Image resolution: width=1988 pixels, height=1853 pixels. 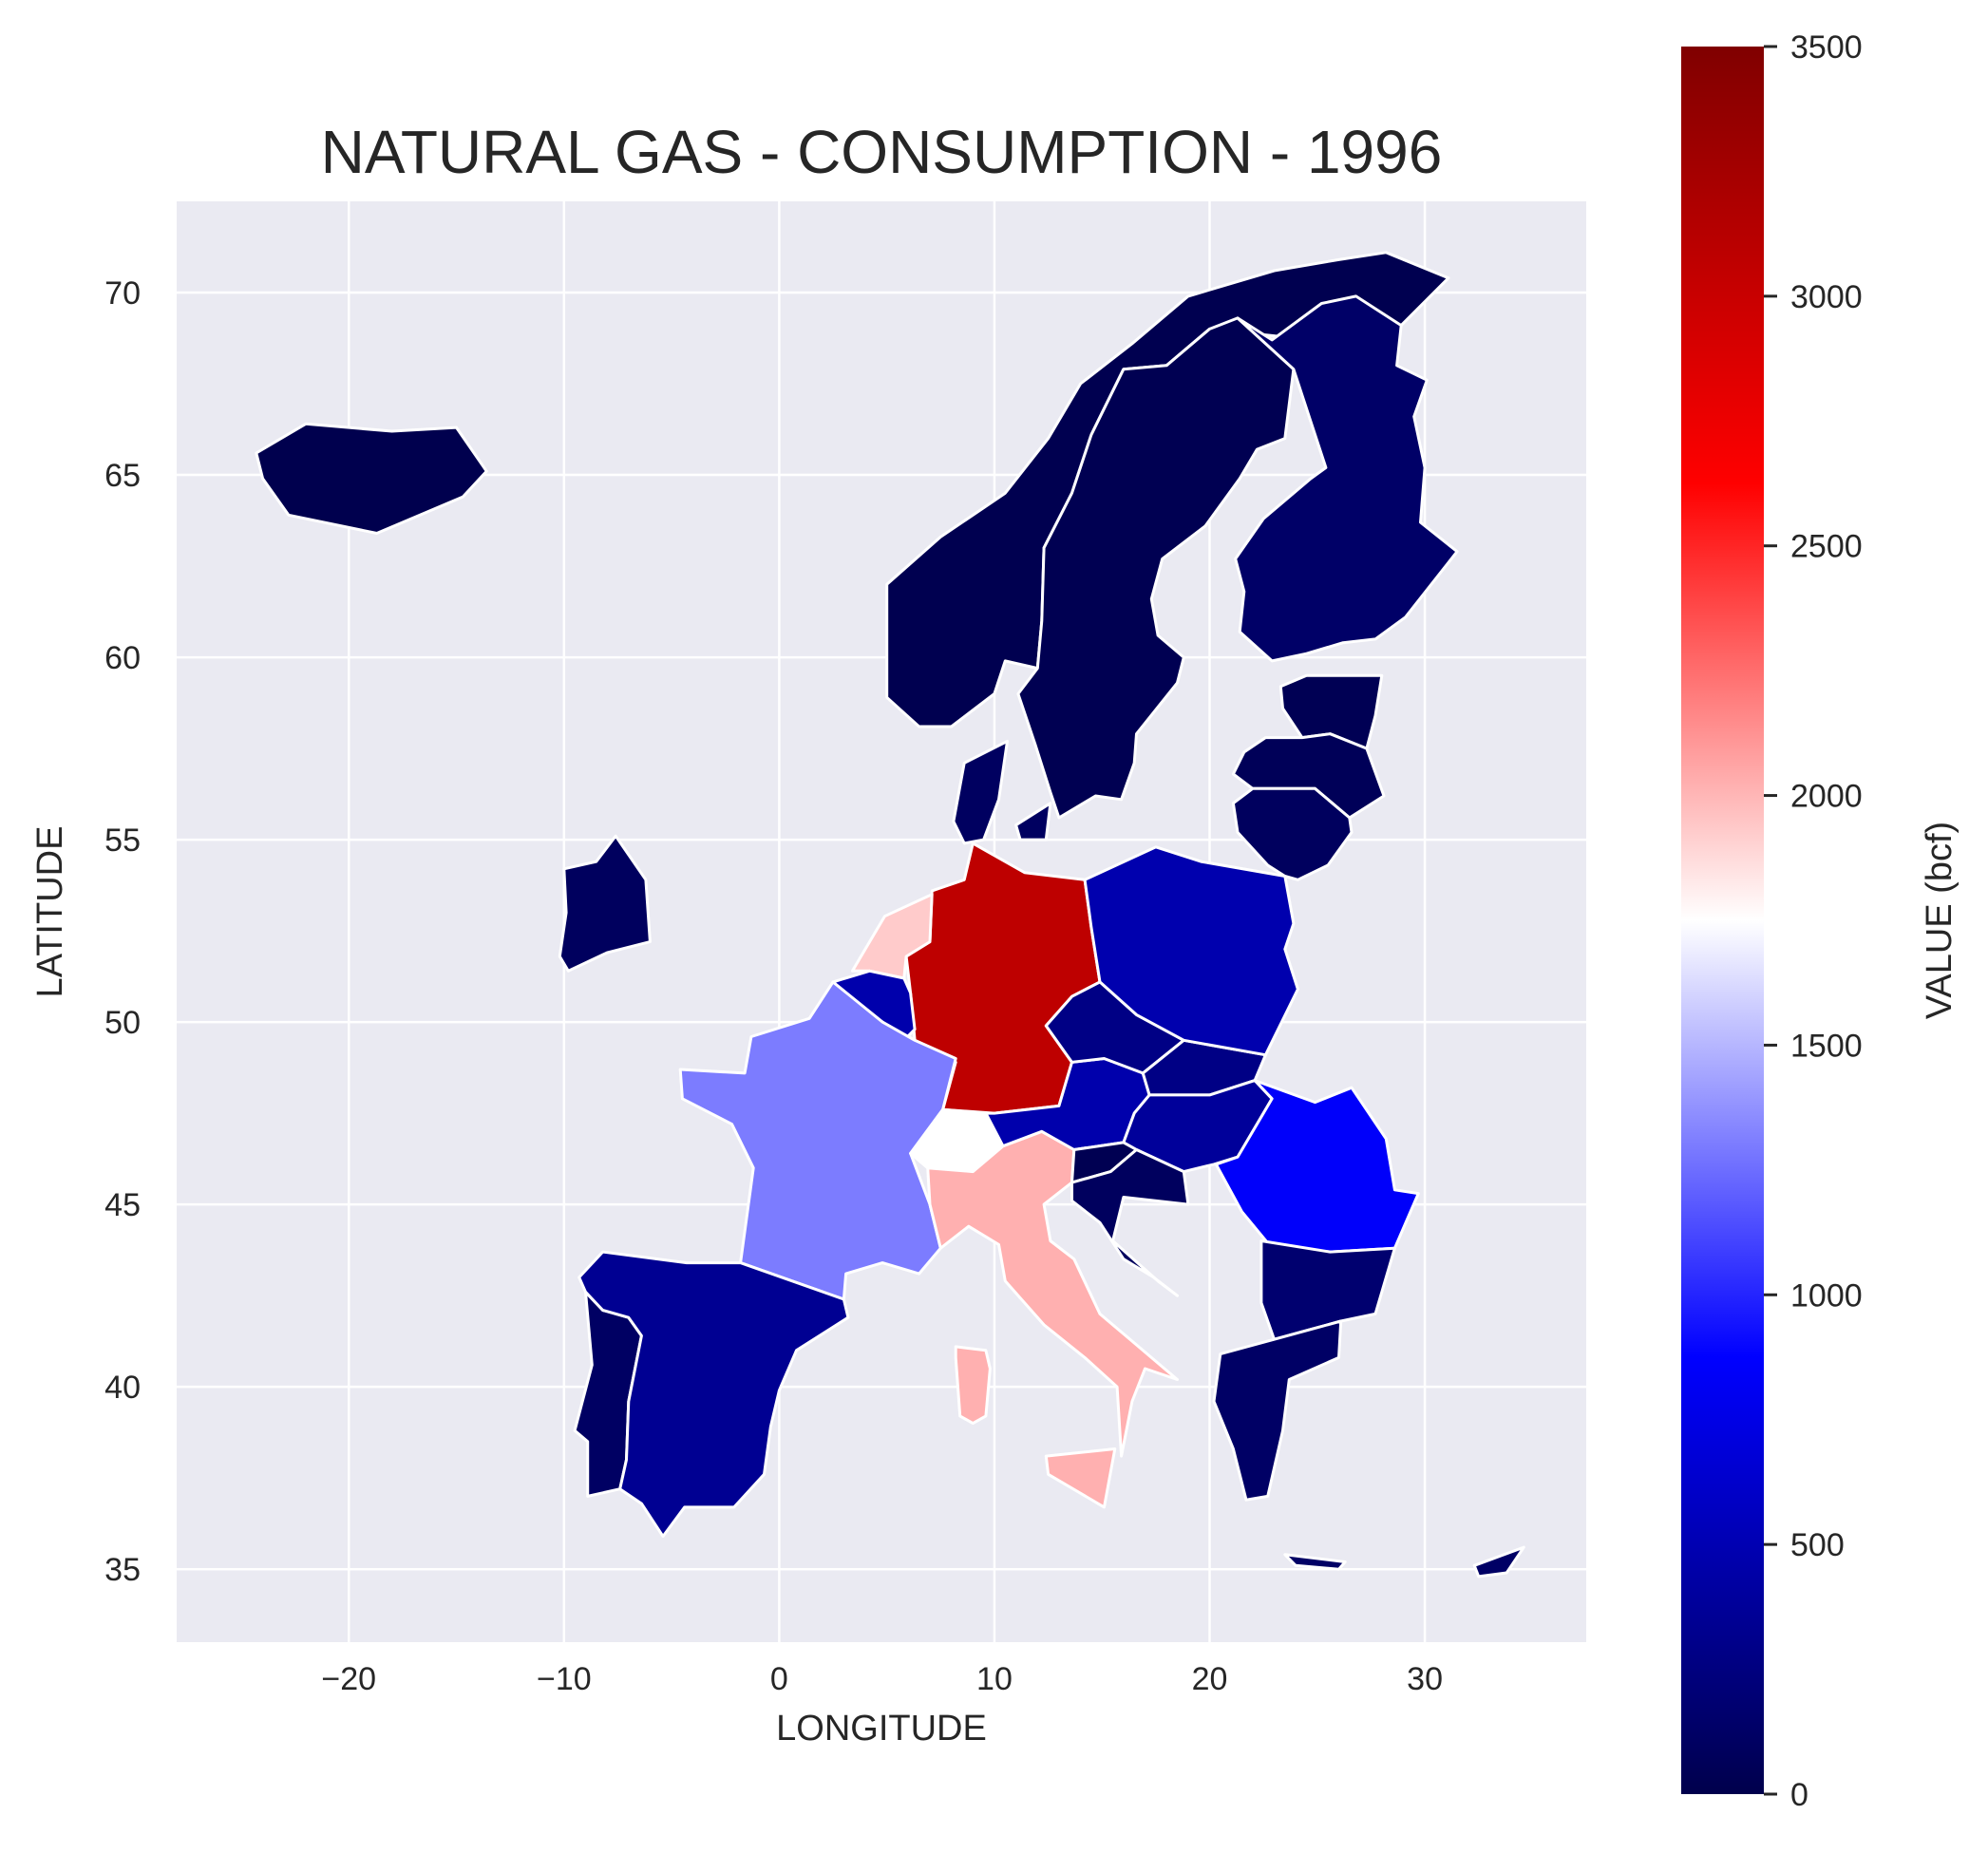 What do you see at coordinates (1425, 1679) in the screenshot?
I see `x-tick-label: 30` at bounding box center [1425, 1679].